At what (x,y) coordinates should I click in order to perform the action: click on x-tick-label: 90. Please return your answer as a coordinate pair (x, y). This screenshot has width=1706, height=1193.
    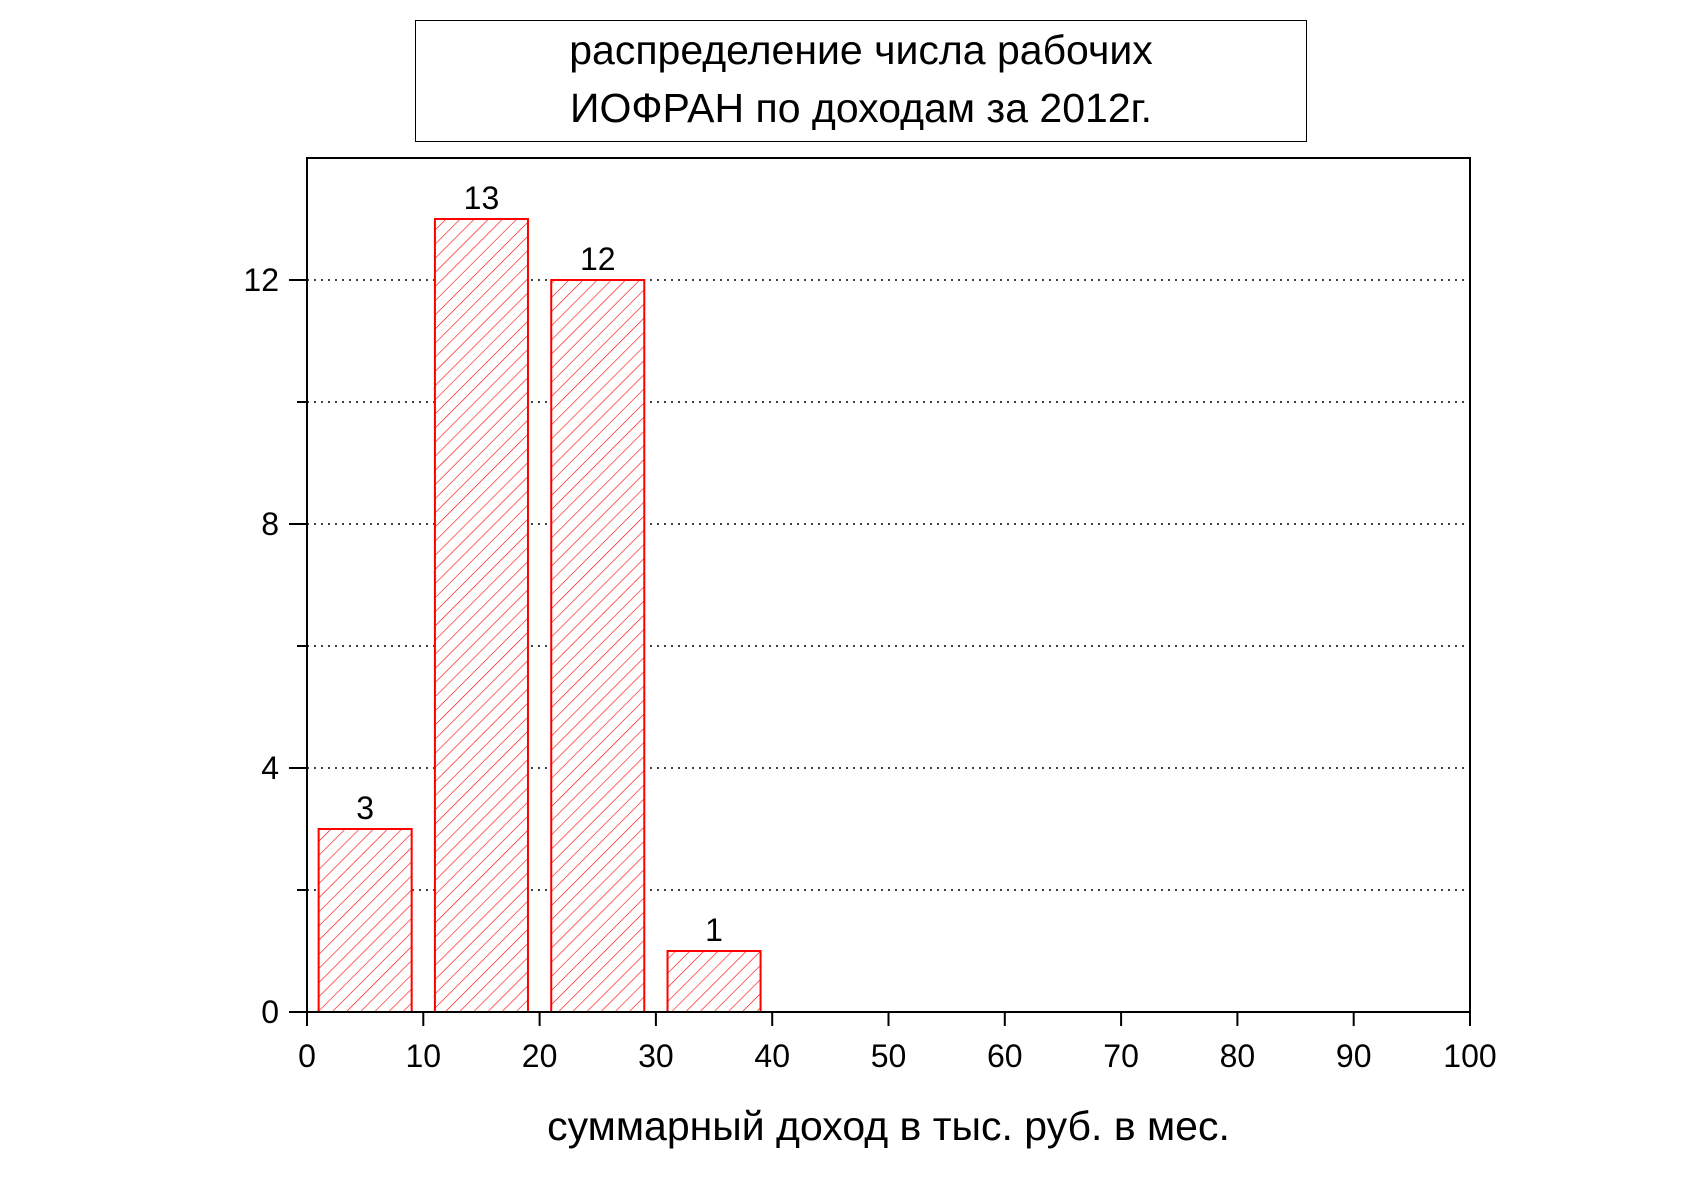
    Looking at the image, I should click on (1354, 1056).